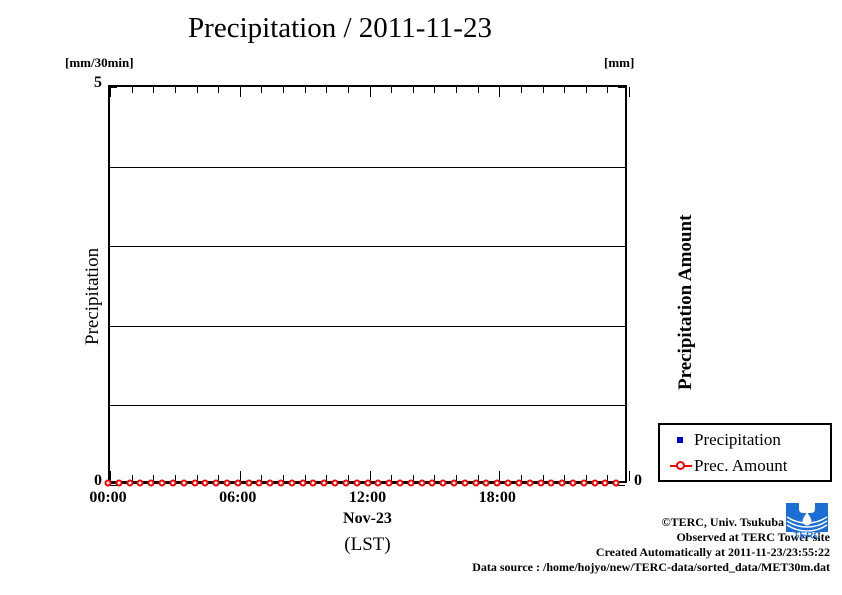  I want to click on footer-copyright: ©TERC, Univ. Tsukuba, so click(722, 522).